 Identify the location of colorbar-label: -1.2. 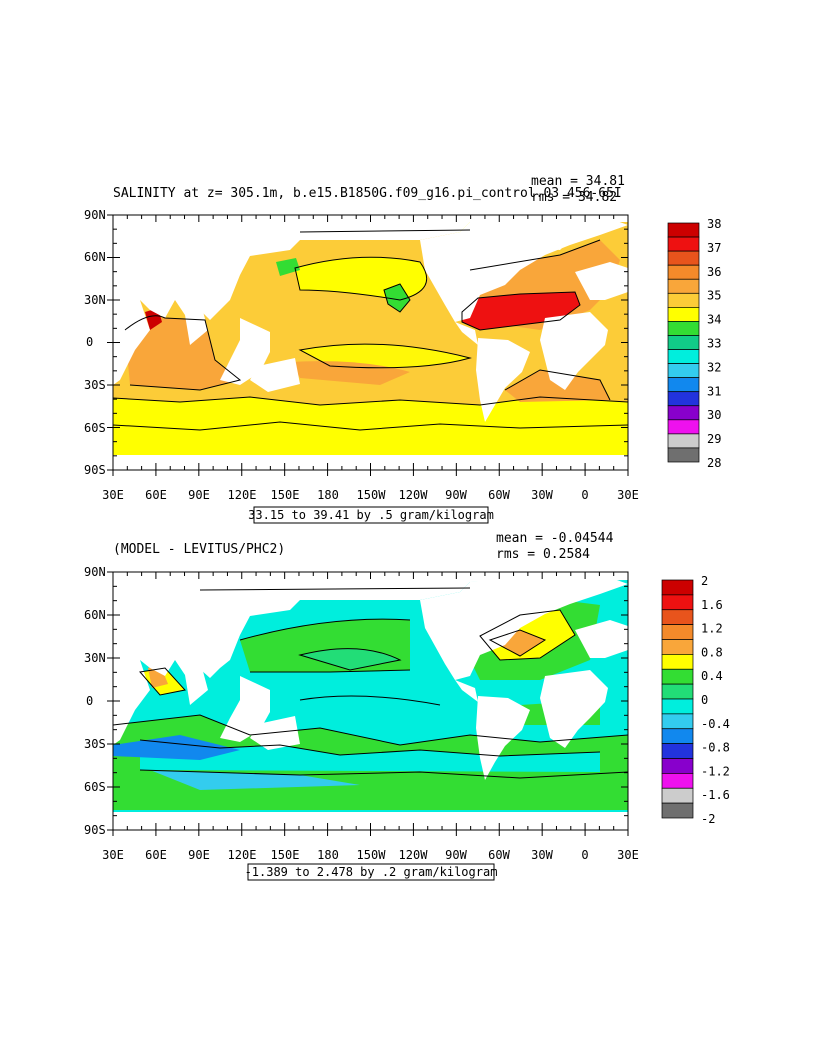
(715, 771).